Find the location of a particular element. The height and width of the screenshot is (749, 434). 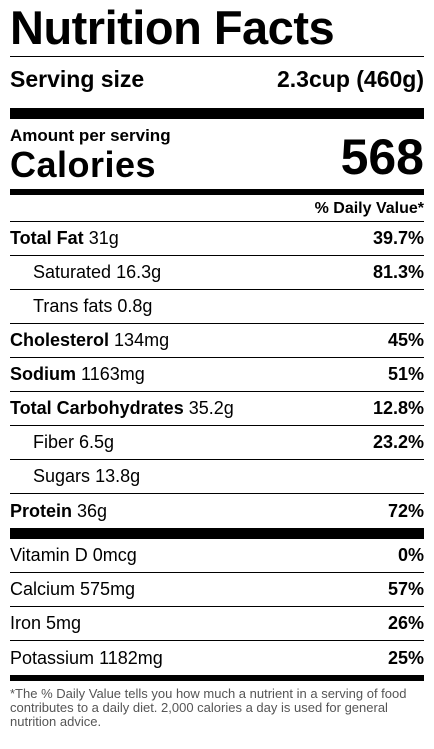

nutrient-amount: 36g is located at coordinates (92, 510).